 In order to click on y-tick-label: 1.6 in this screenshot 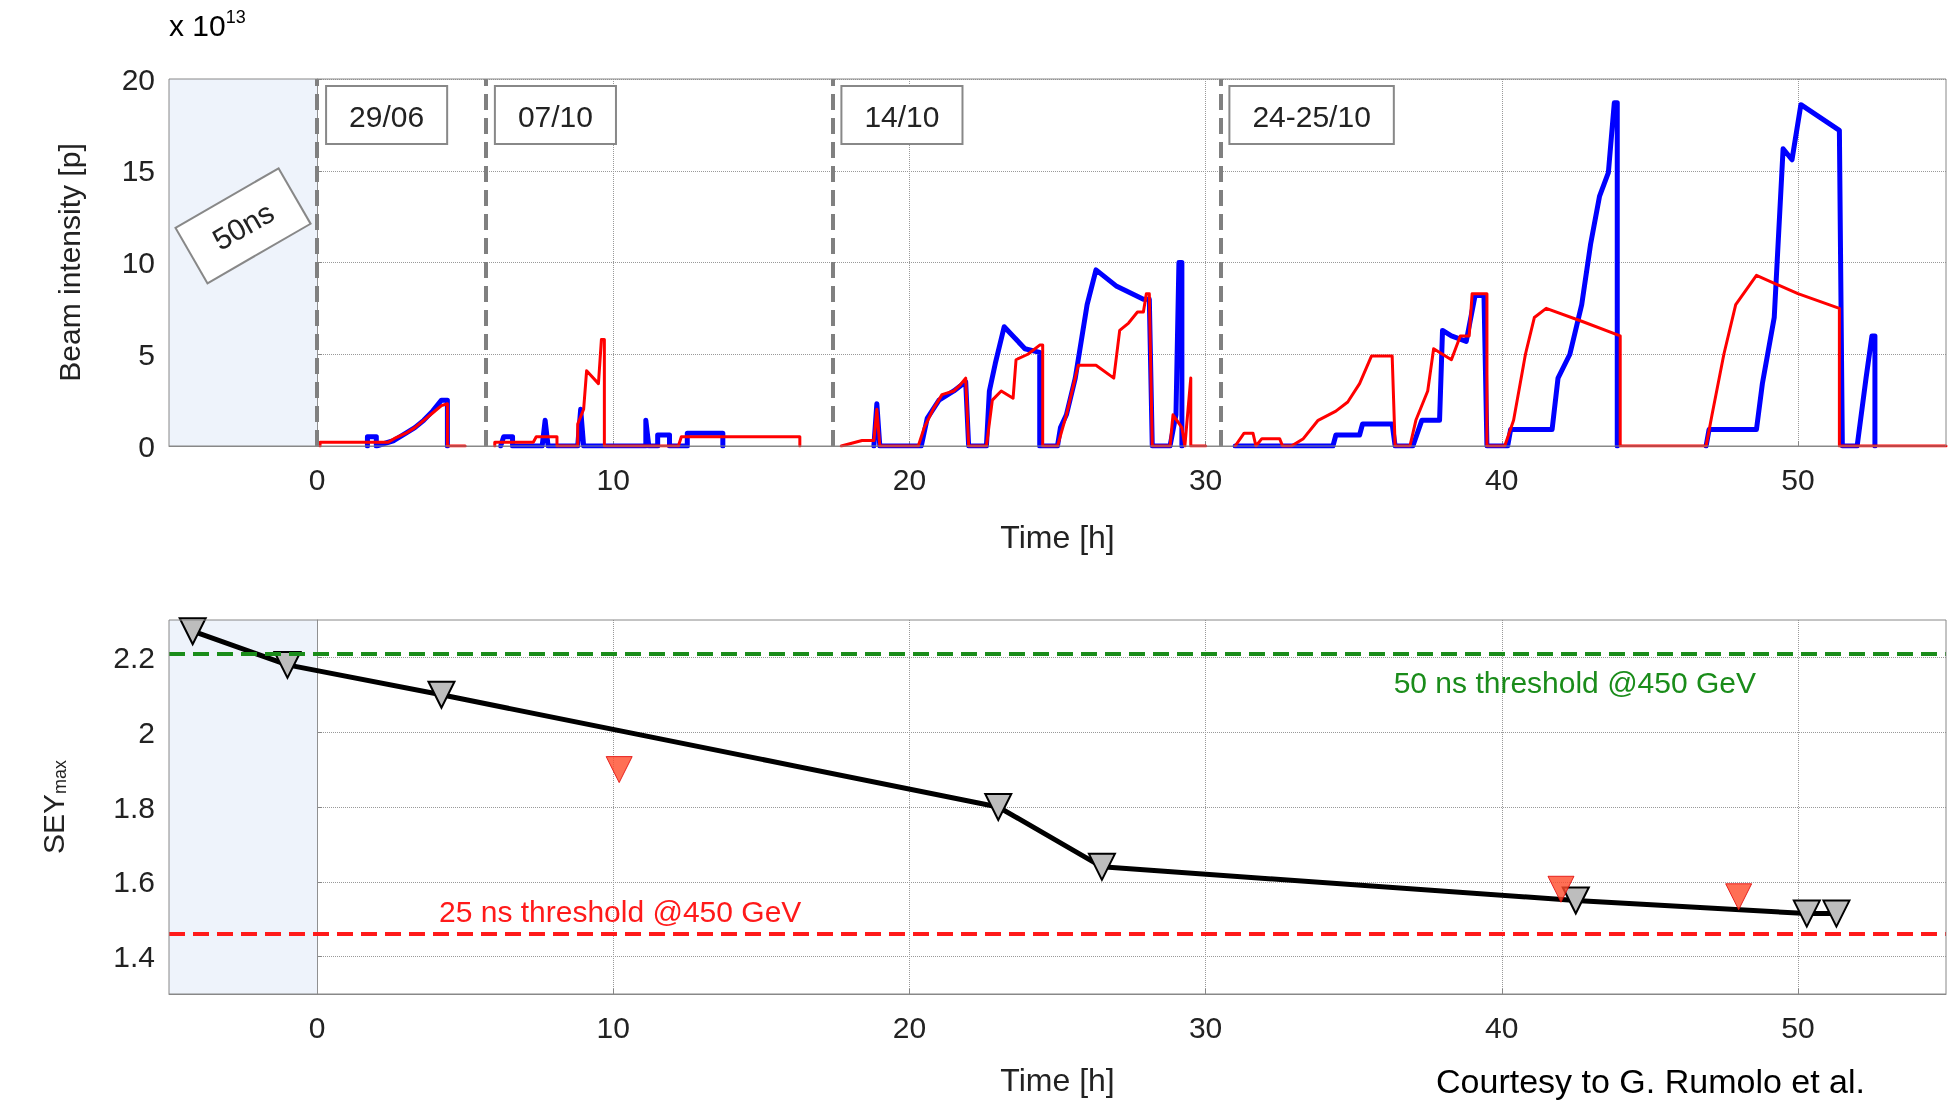, I will do `click(134, 882)`.